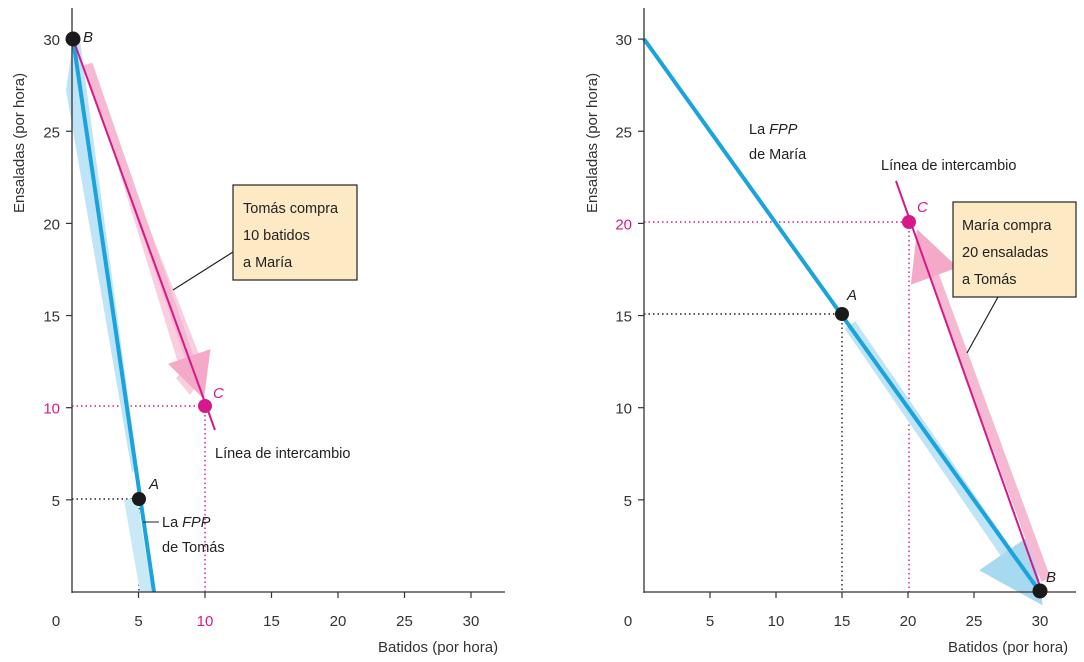  Describe the element at coordinates (153, 484) in the screenshot. I see `point-a-left-label: A` at that location.